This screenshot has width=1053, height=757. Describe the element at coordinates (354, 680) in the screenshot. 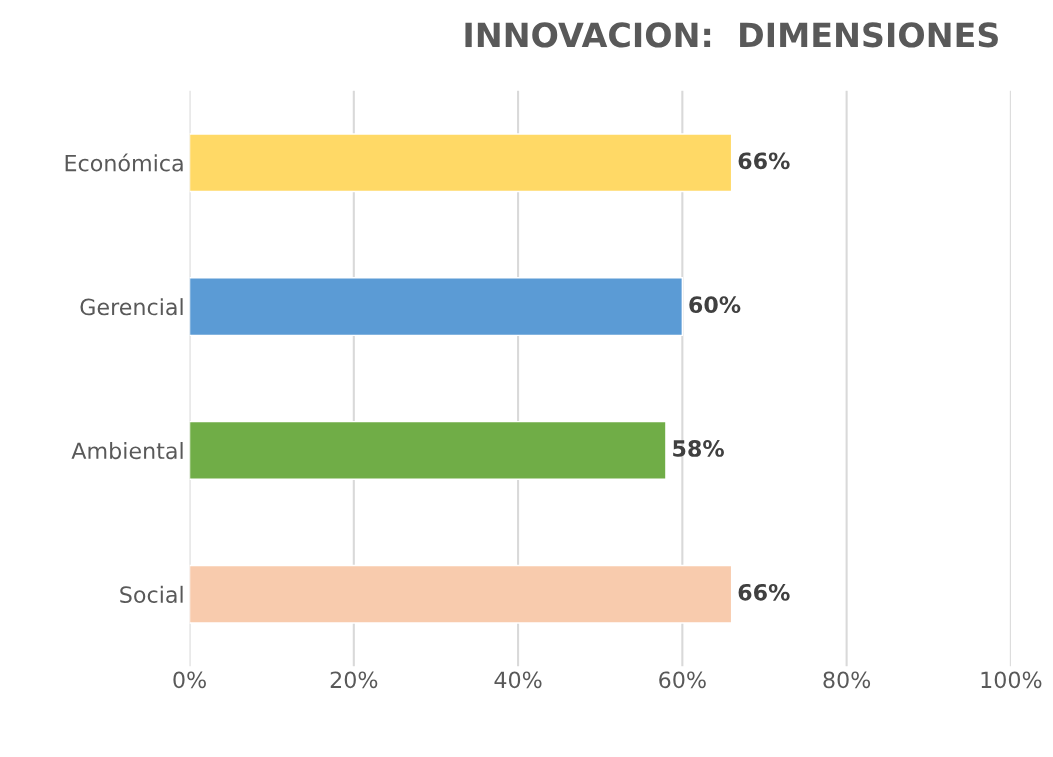

I see `x-tick-label: 20%` at that location.